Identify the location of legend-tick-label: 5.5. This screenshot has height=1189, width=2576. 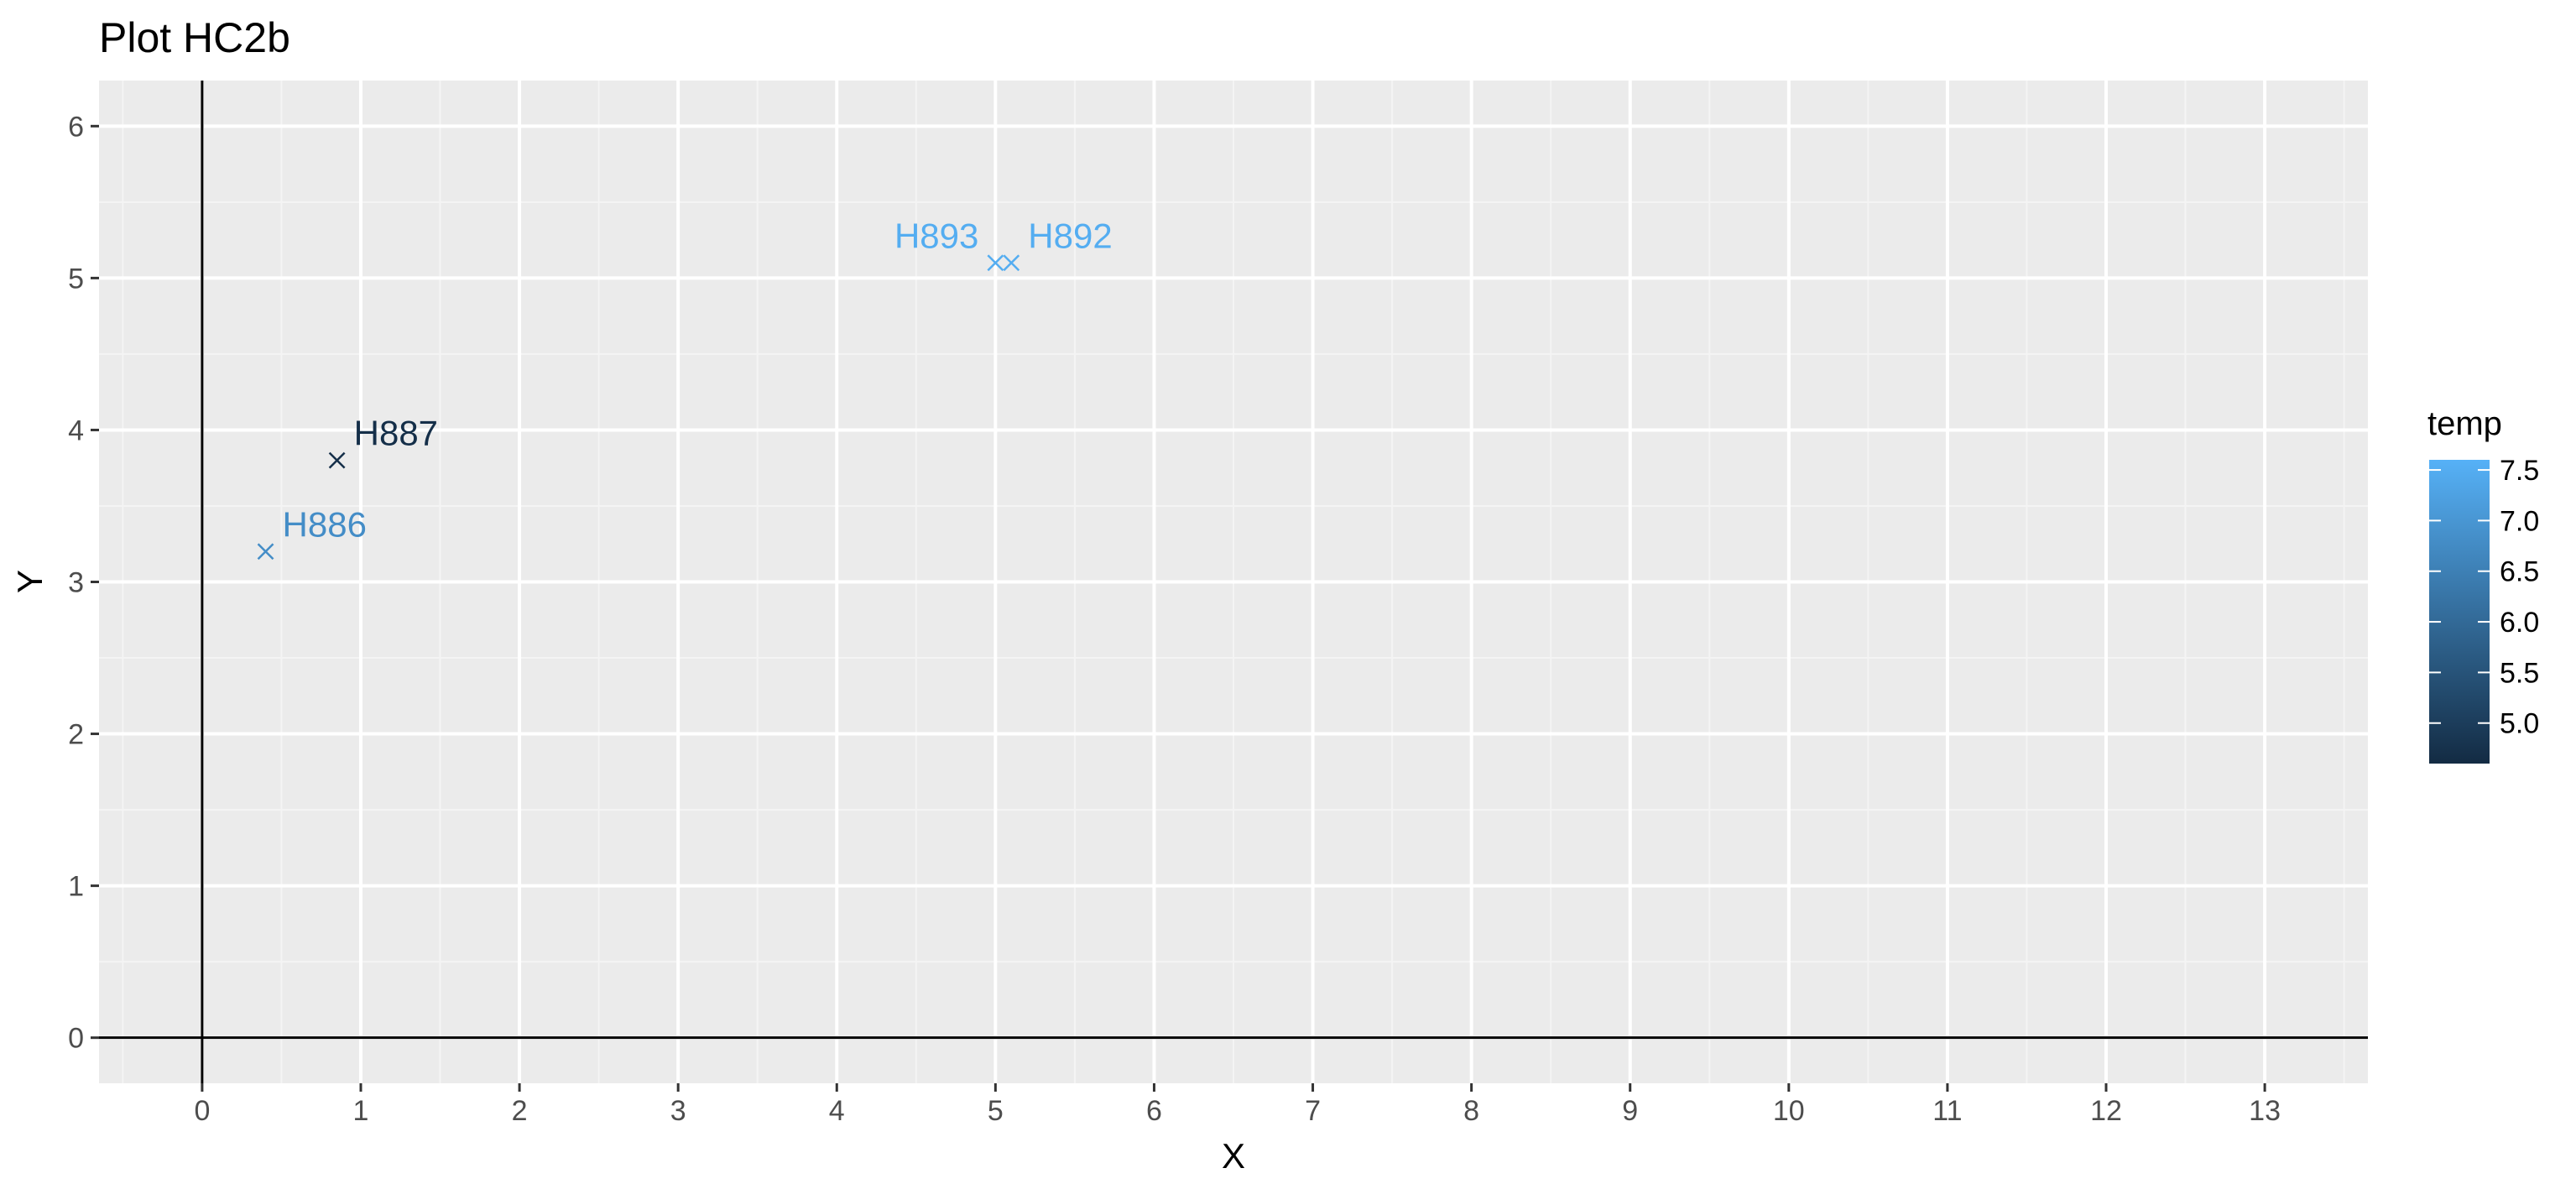
(2519, 673).